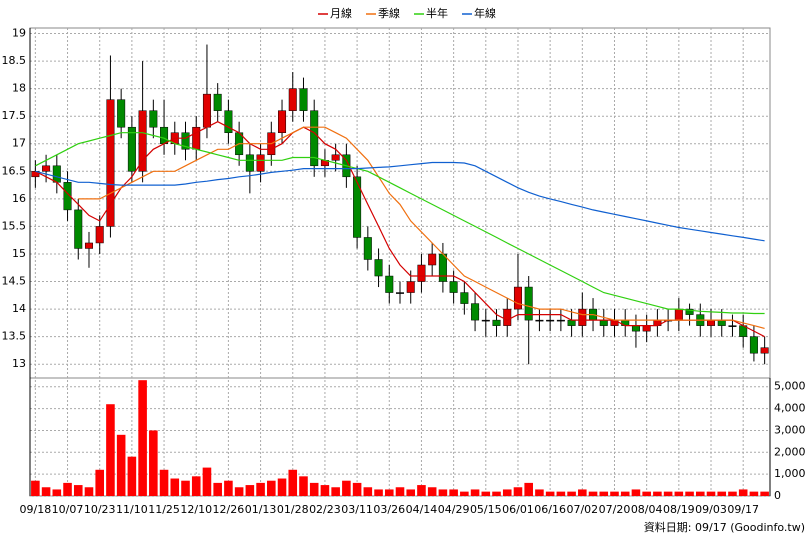  What do you see at coordinates (790, 429) in the screenshot?
I see `y2-tick-label: 3,000` at bounding box center [790, 429].